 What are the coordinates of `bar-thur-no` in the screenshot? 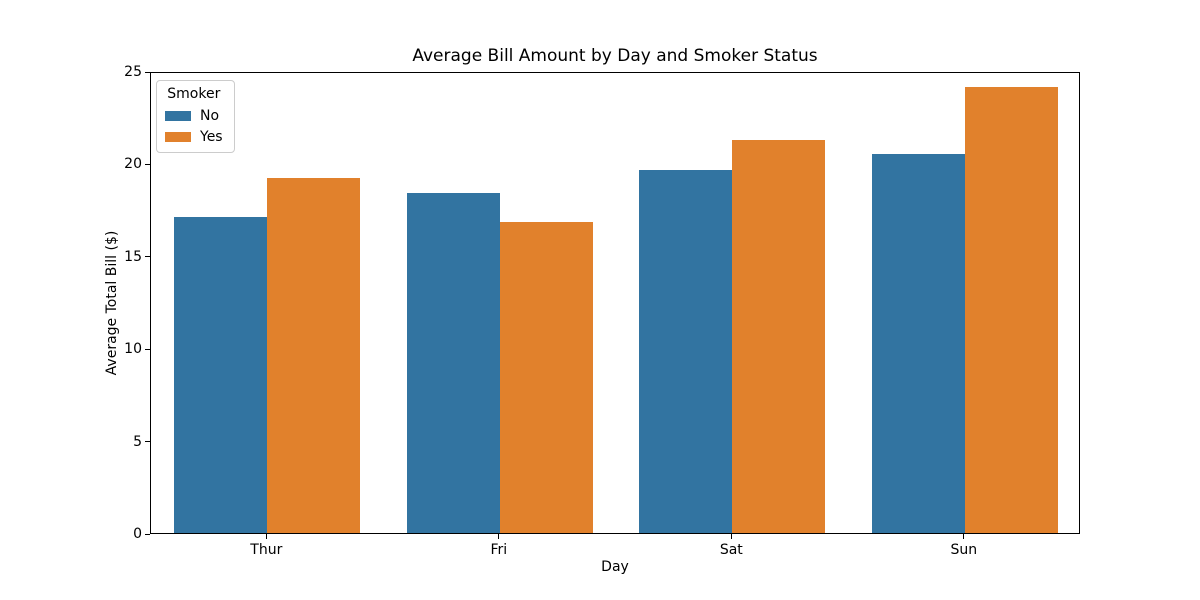 It's located at (221, 374).